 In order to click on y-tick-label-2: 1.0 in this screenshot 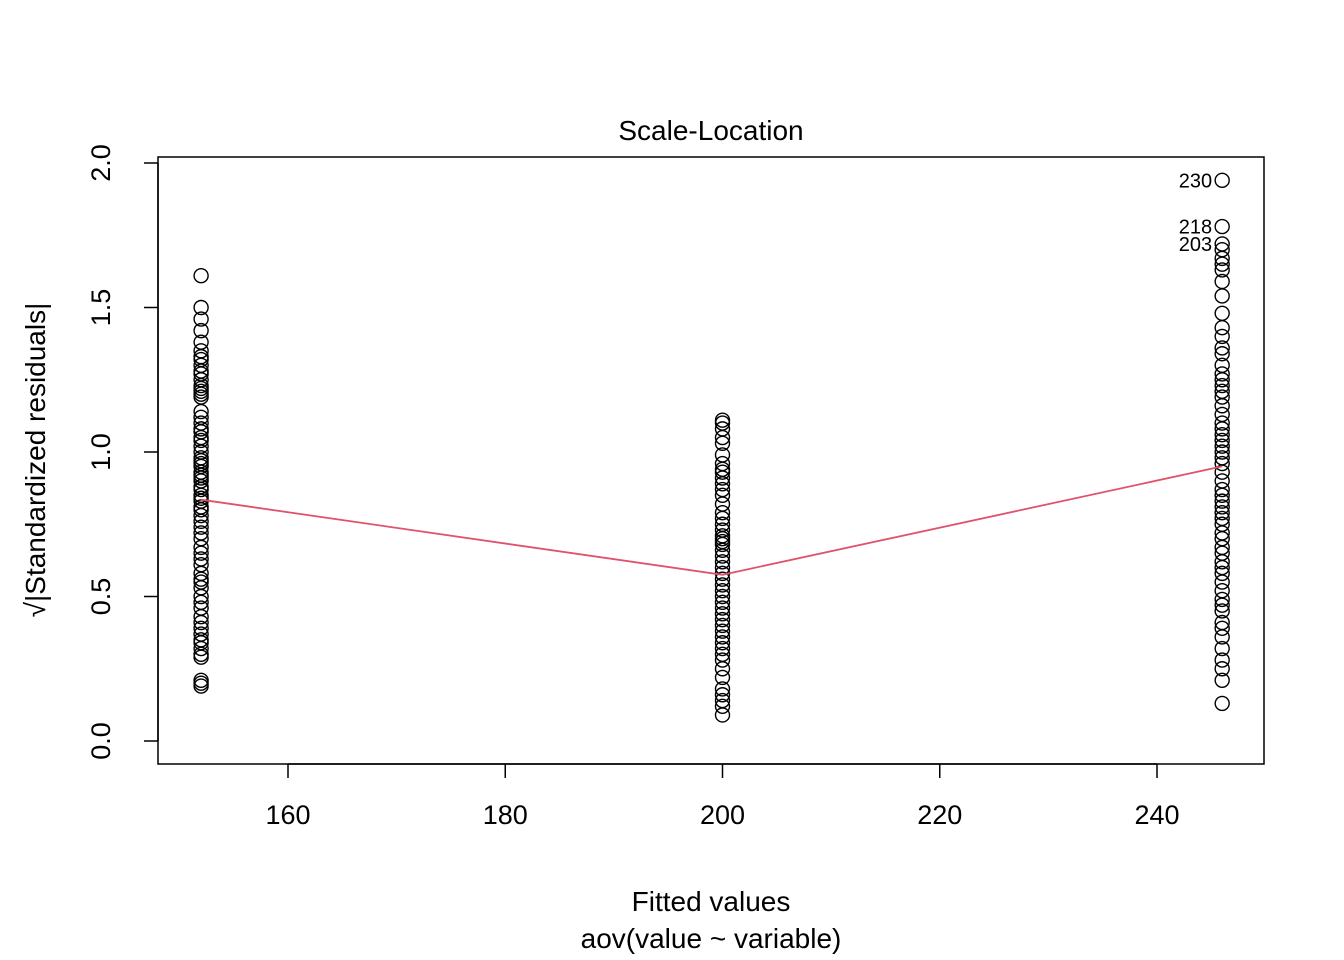, I will do `click(101, 452)`.